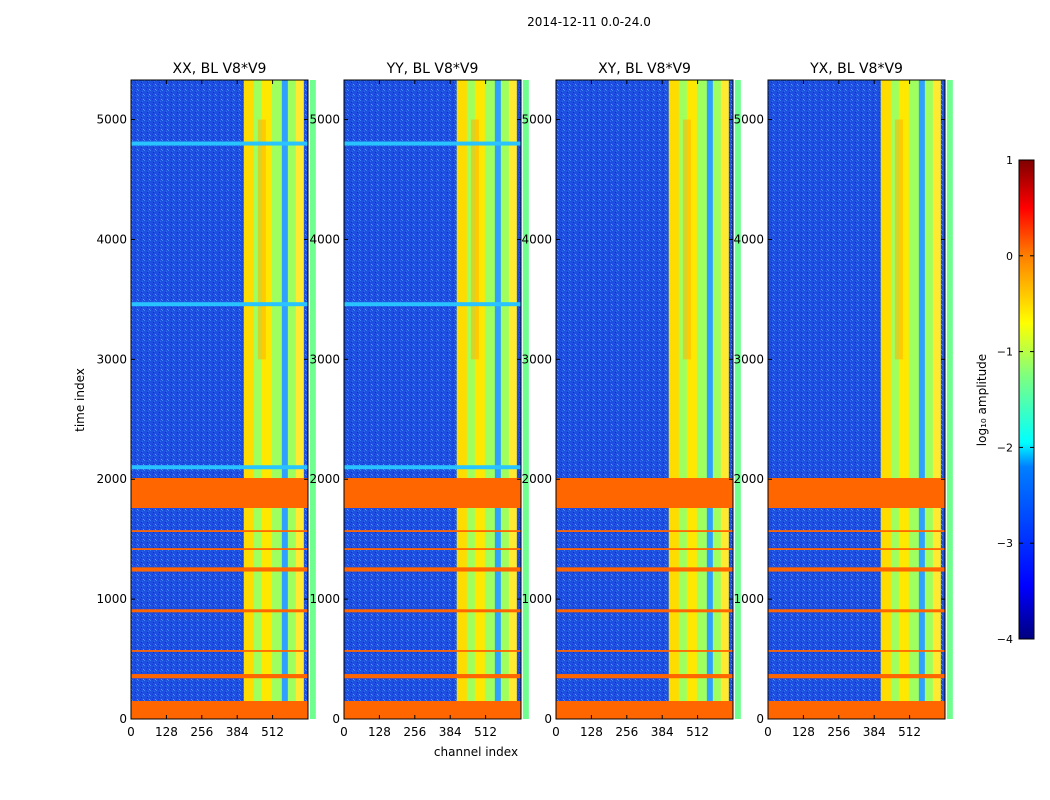 Image resolution: width=1050 pixels, height=800 pixels. What do you see at coordinates (220, 69) in the screenshot?
I see `panel-title: XX, BL V8*V9` at bounding box center [220, 69].